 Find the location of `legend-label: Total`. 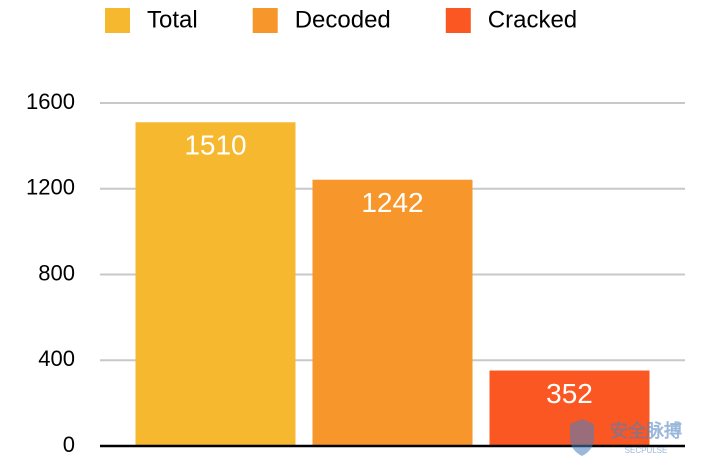

legend-label: Total is located at coordinates (172, 19).